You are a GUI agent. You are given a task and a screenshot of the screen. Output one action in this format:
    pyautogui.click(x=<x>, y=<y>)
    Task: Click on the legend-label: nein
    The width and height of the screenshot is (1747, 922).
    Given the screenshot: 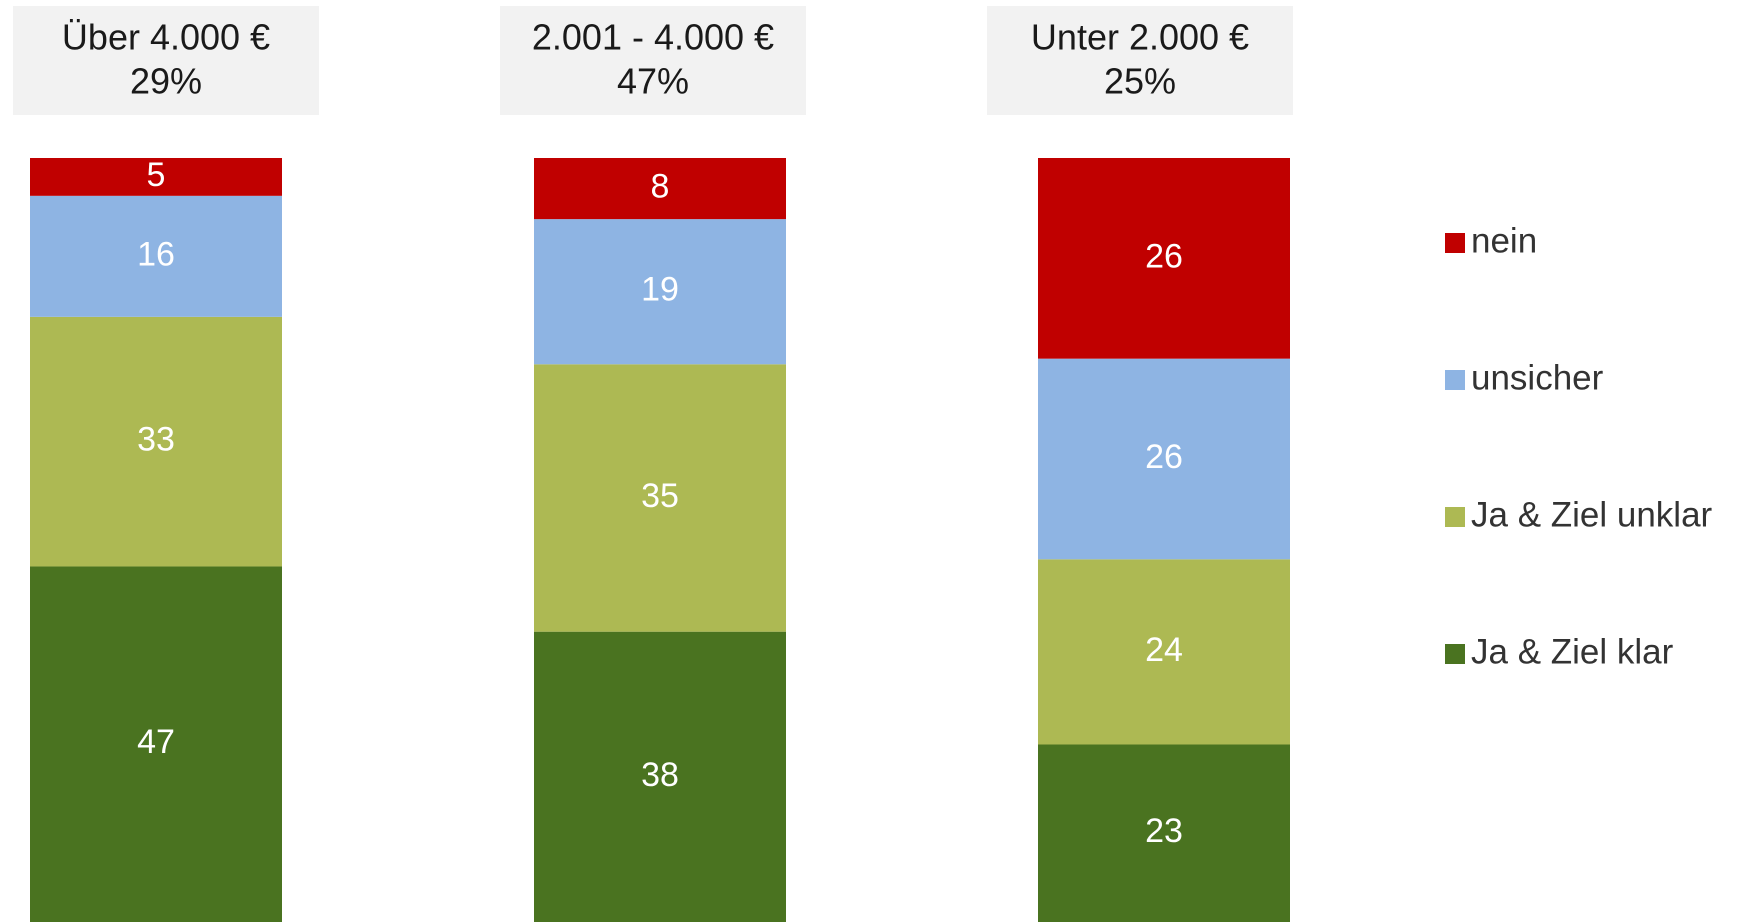 What is the action you would take?
    pyautogui.click(x=1504, y=240)
    